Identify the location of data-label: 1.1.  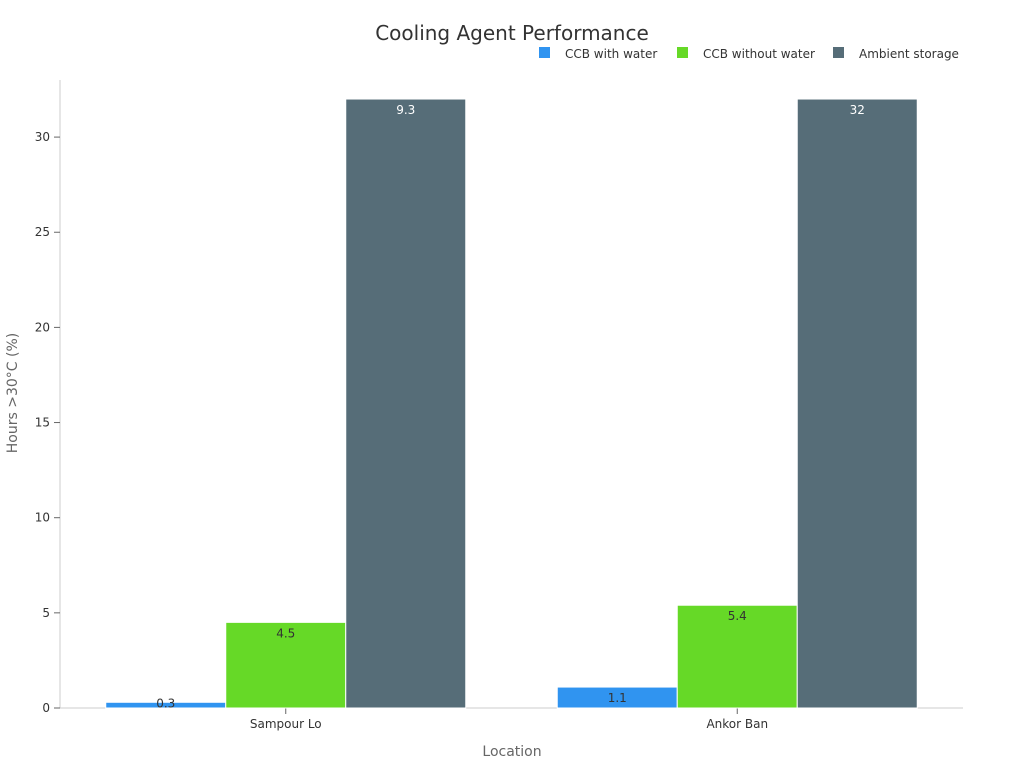
(617, 698).